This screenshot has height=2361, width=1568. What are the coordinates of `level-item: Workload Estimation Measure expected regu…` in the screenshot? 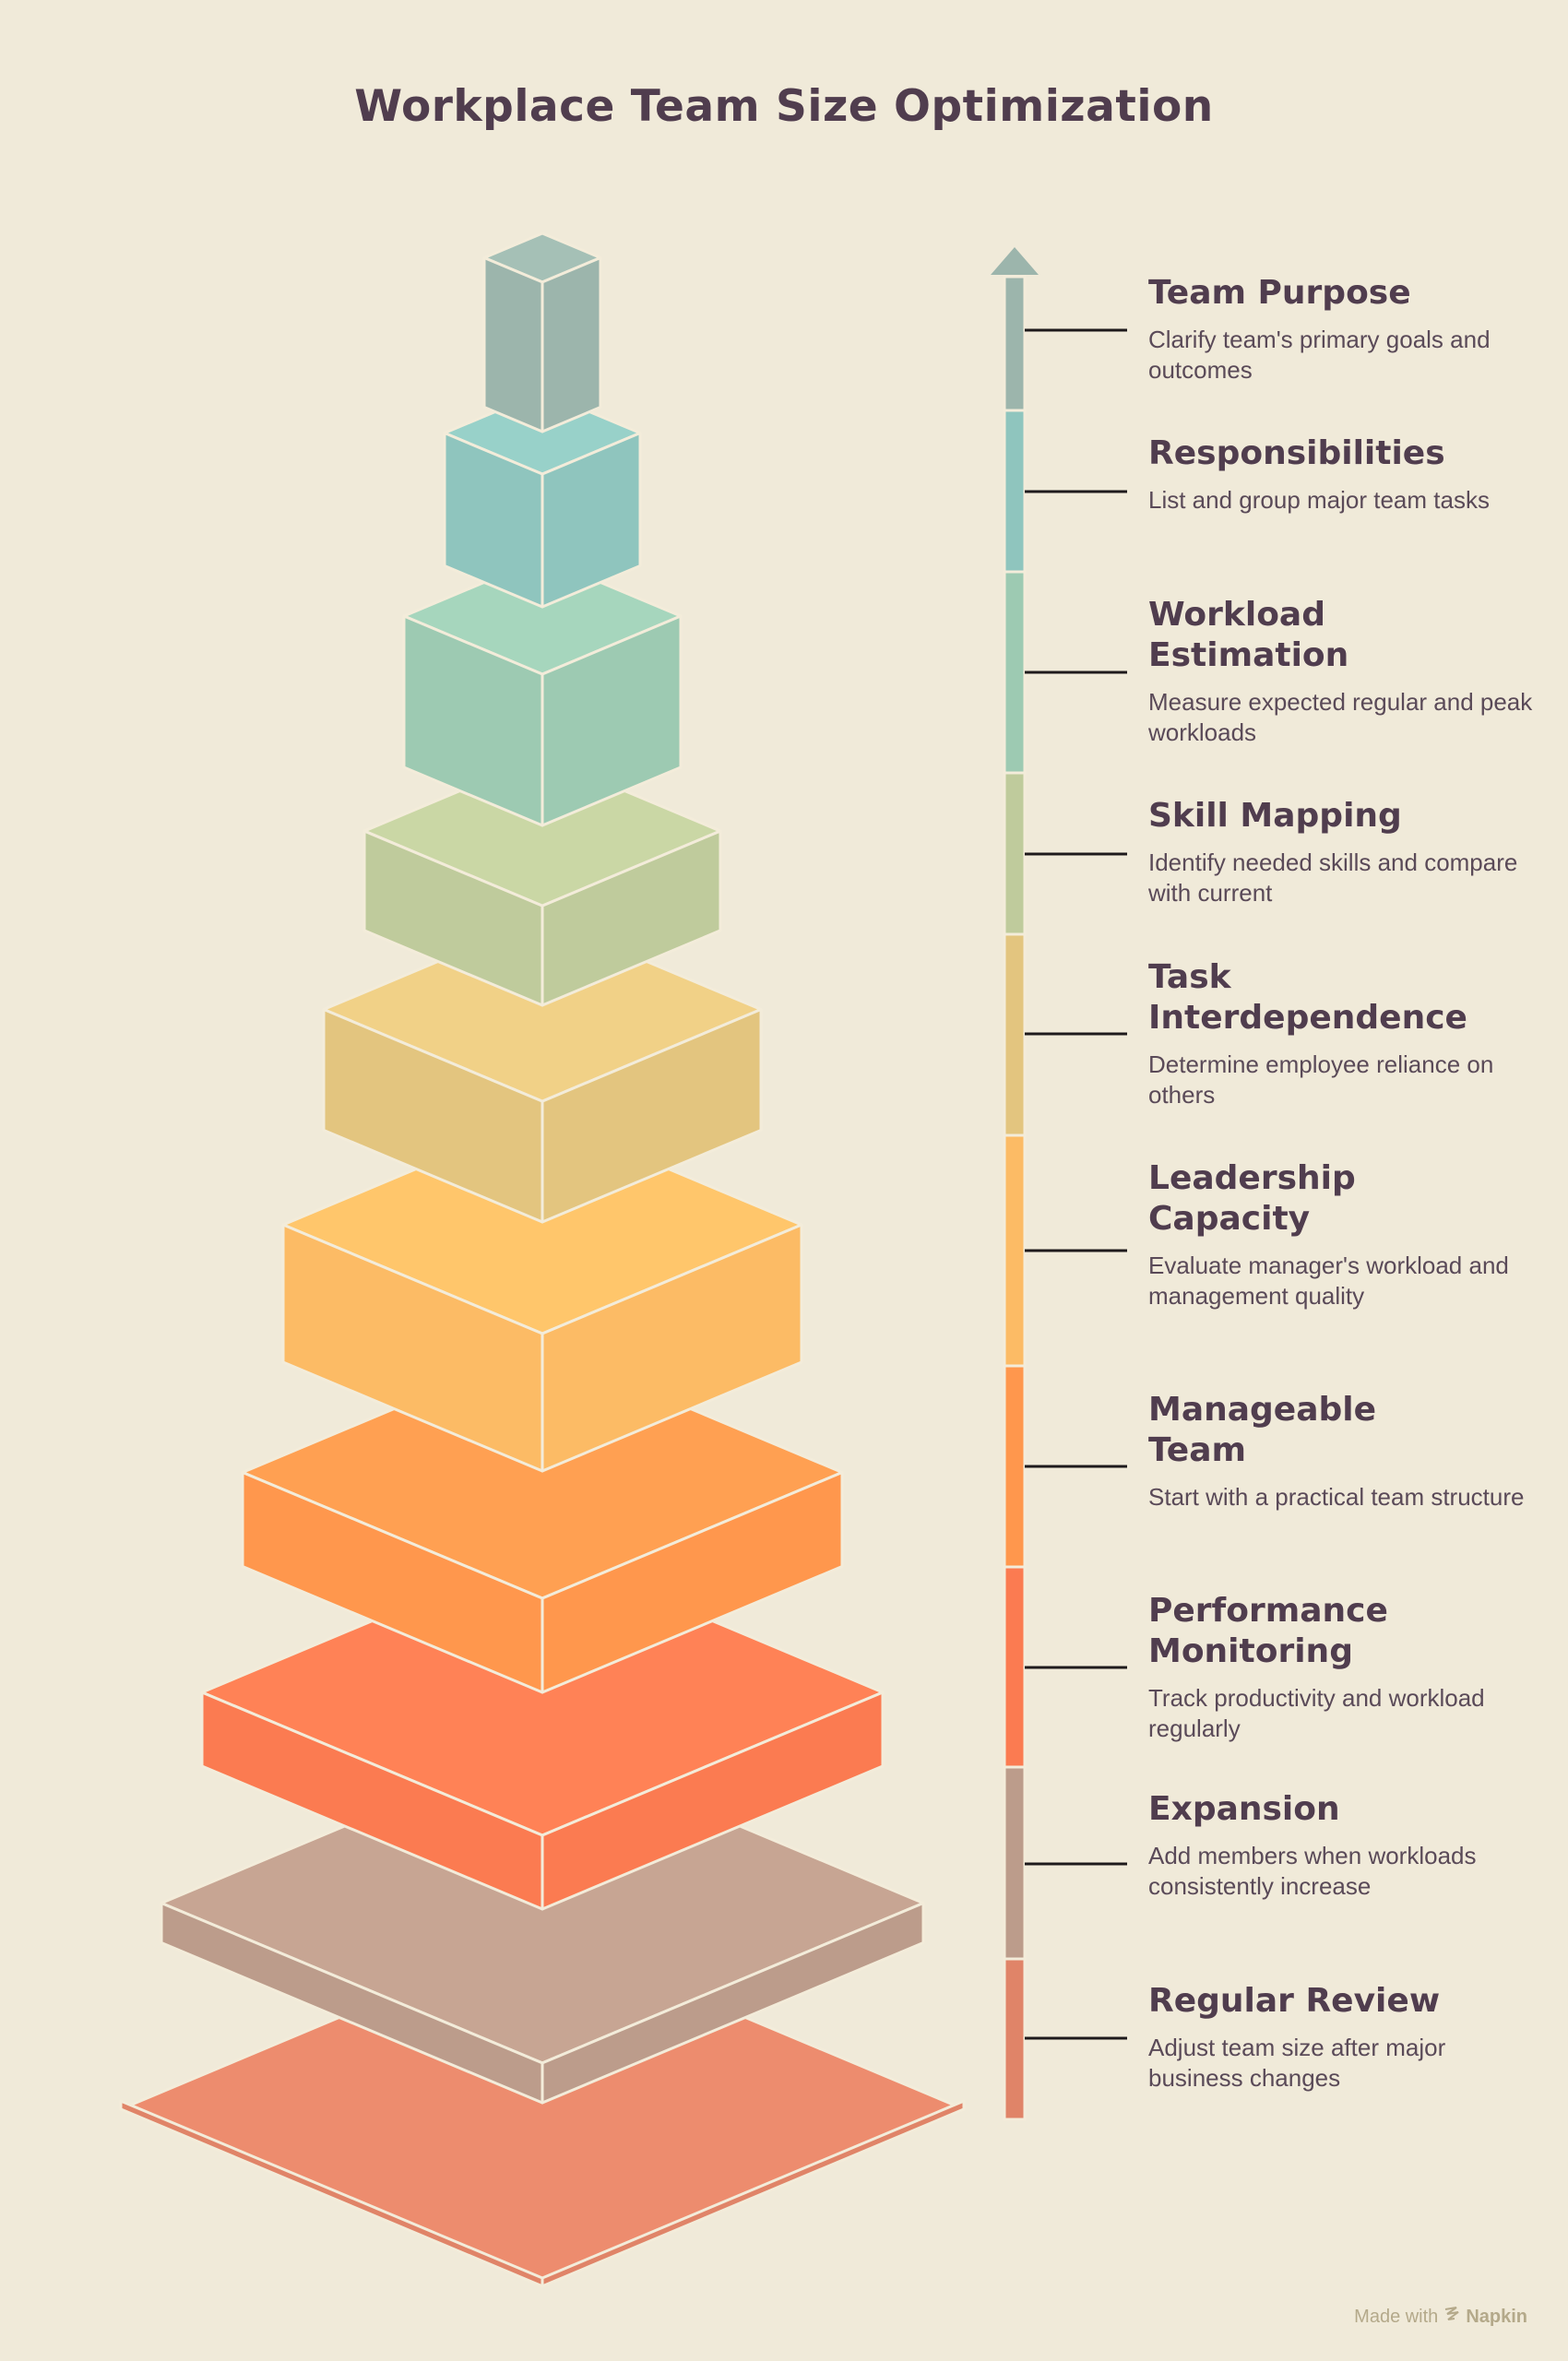 It's located at (1342, 671).